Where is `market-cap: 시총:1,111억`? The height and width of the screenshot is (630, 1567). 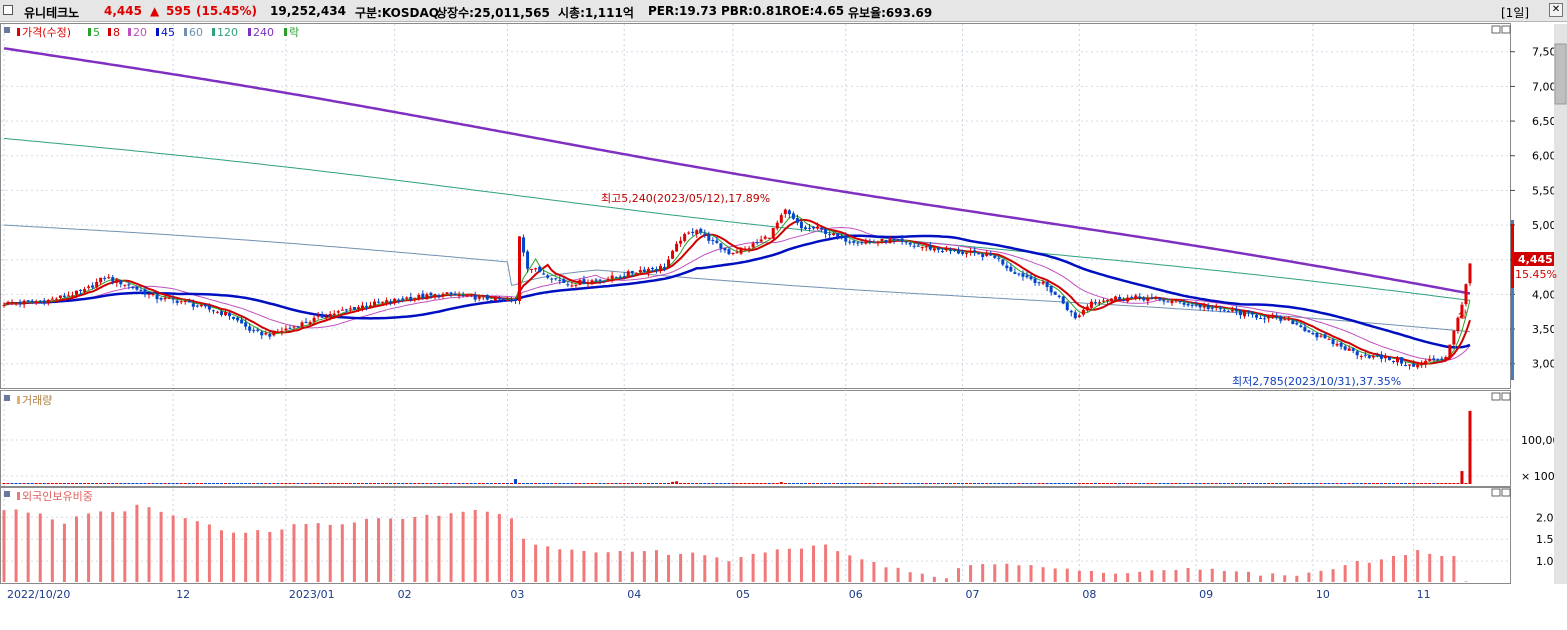 market-cap: 시총:1,111억 is located at coordinates (596, 13).